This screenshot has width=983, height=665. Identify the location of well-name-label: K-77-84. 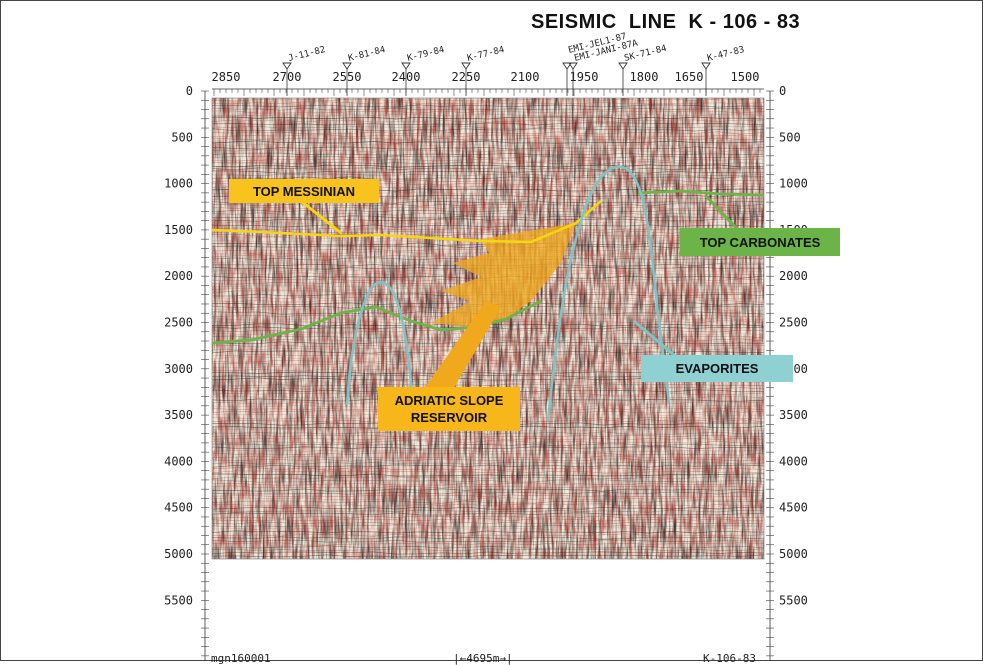
(485, 54).